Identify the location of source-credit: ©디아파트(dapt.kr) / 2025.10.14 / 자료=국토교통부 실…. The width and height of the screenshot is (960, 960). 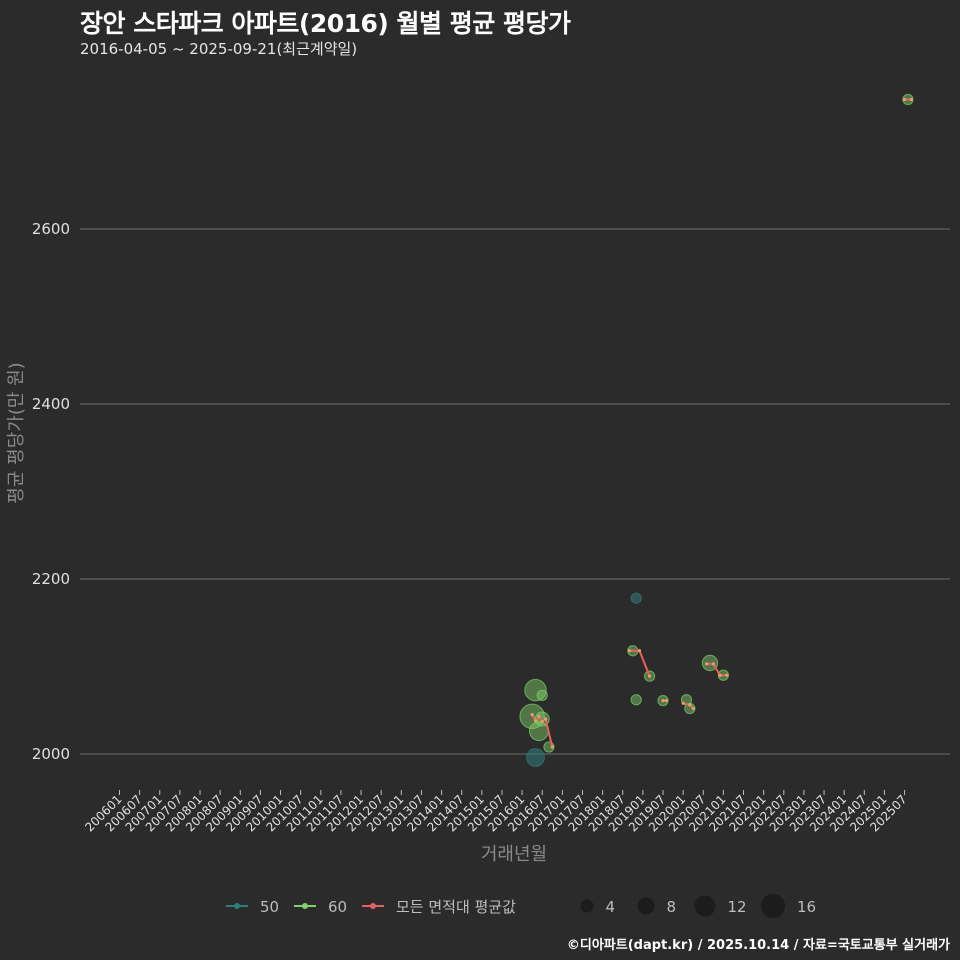
(758, 945).